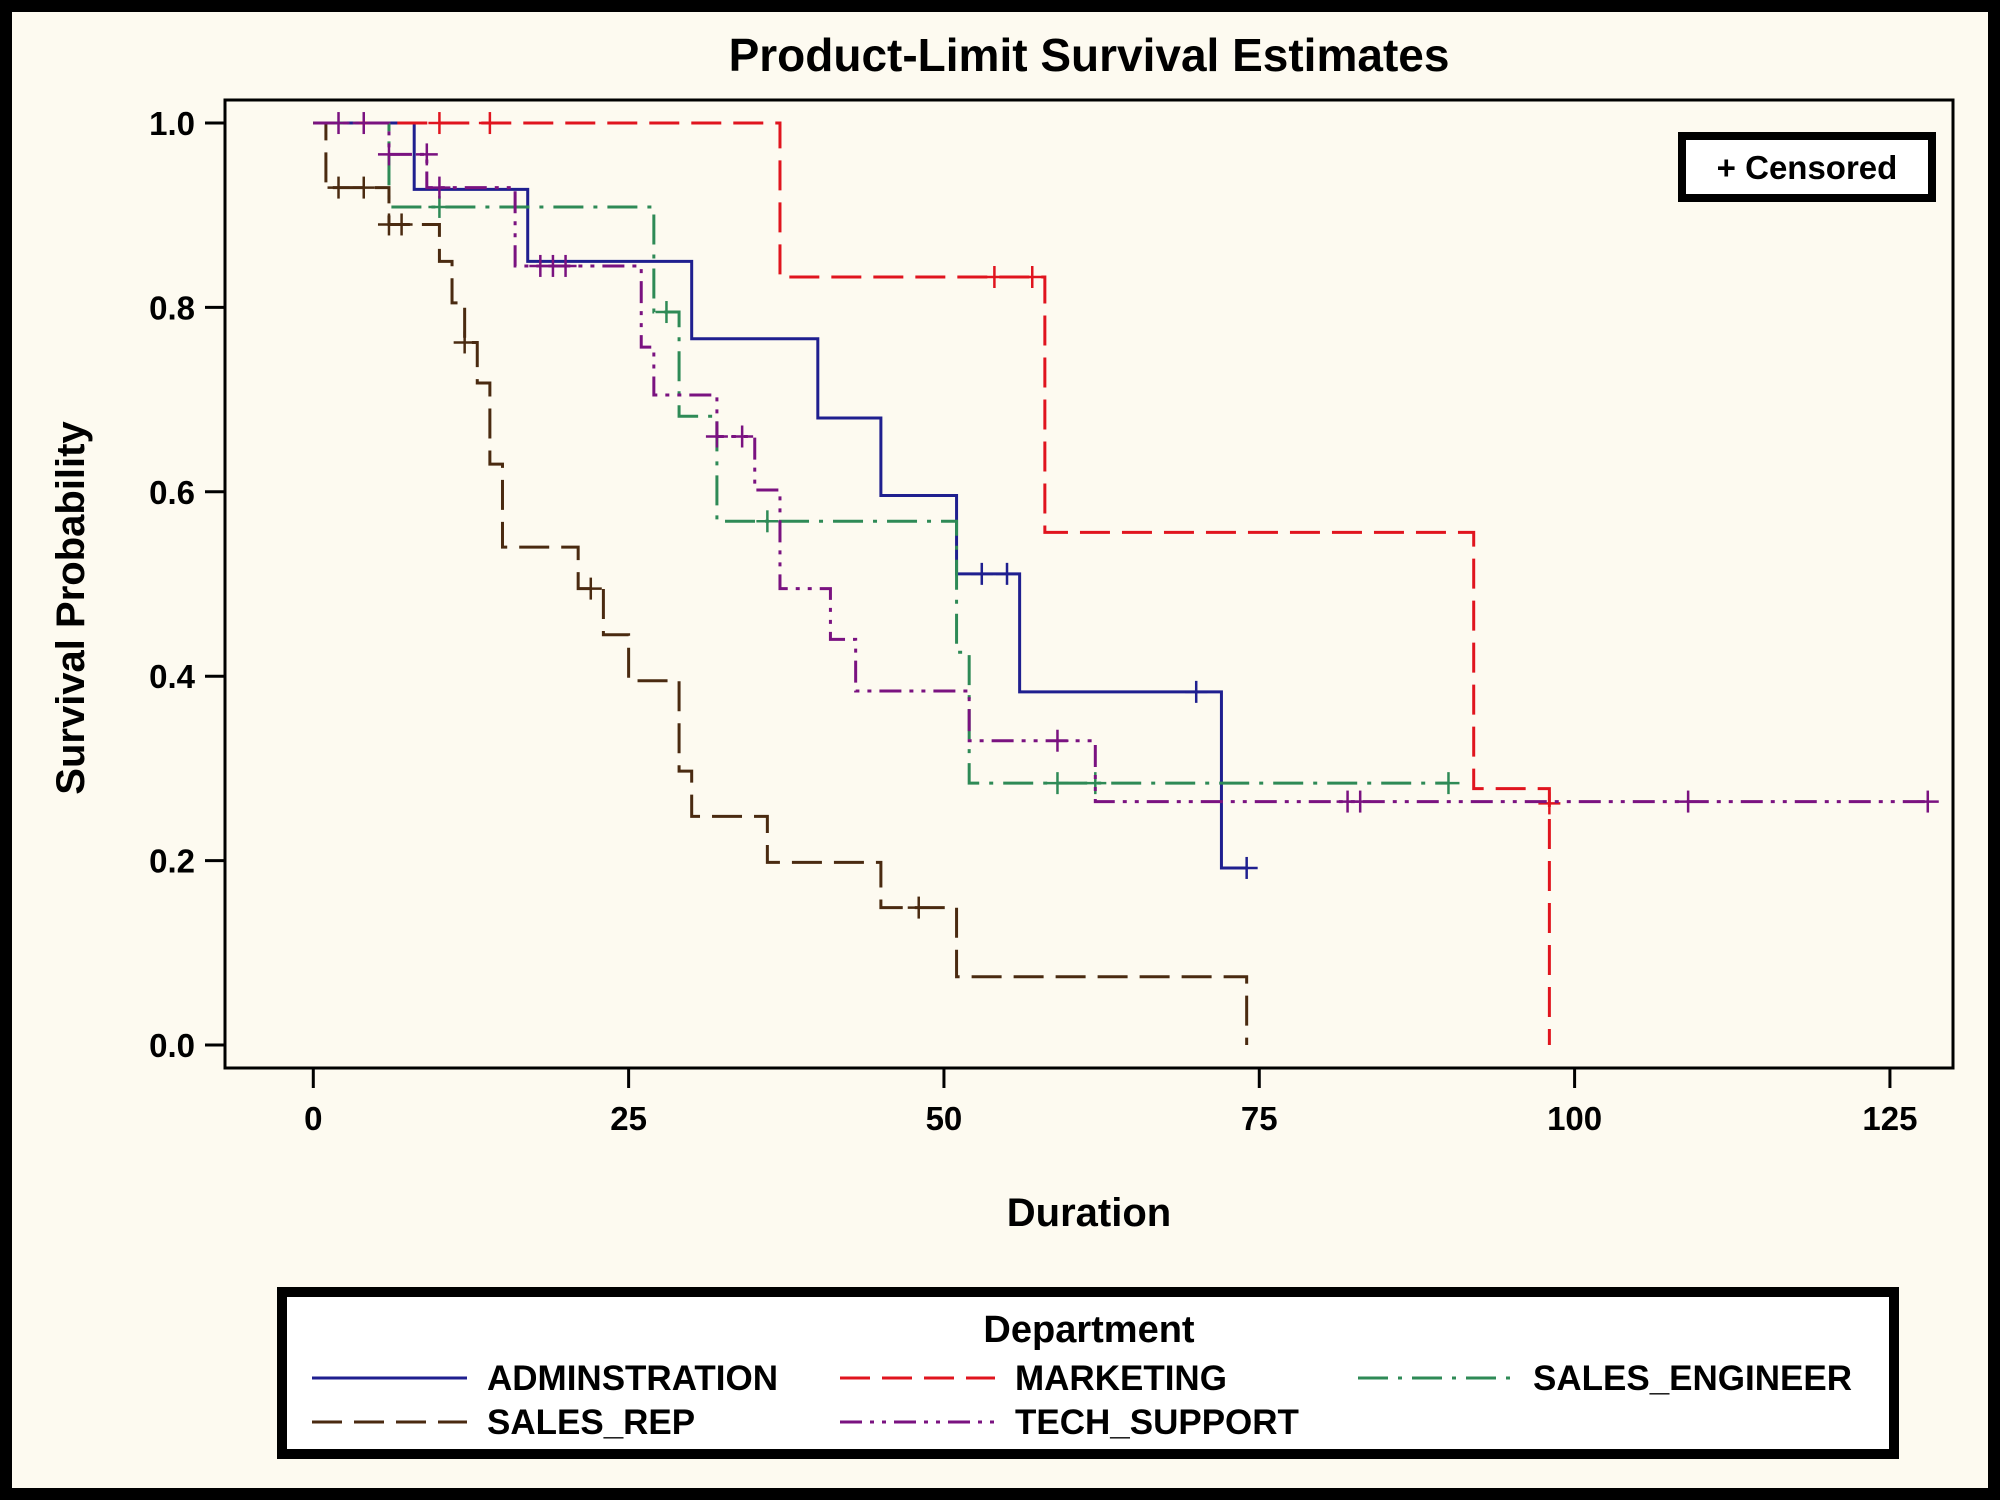  Describe the element at coordinates (1889, 1118) in the screenshot. I see `x-tick-label: 125` at that location.